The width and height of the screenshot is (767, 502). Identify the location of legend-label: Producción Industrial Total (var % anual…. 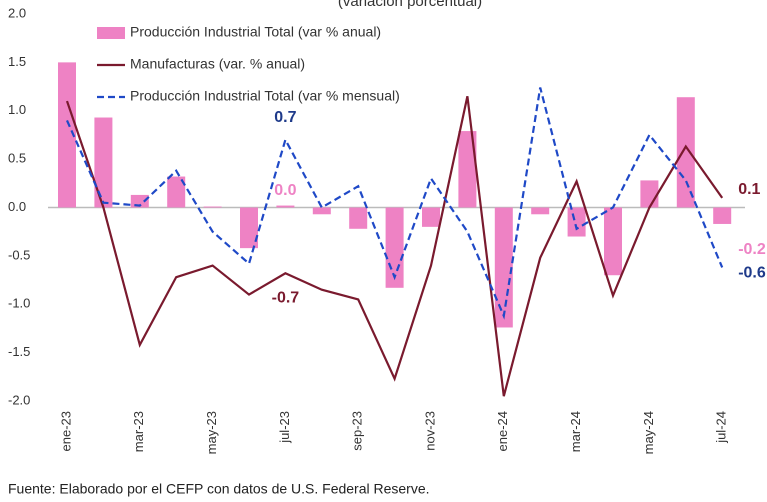
(255, 32).